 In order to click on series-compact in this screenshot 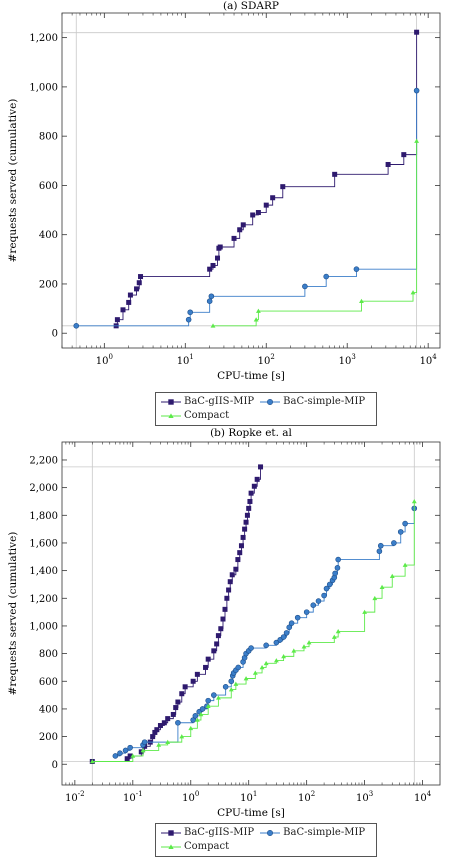, I will do `click(315, 233)`.